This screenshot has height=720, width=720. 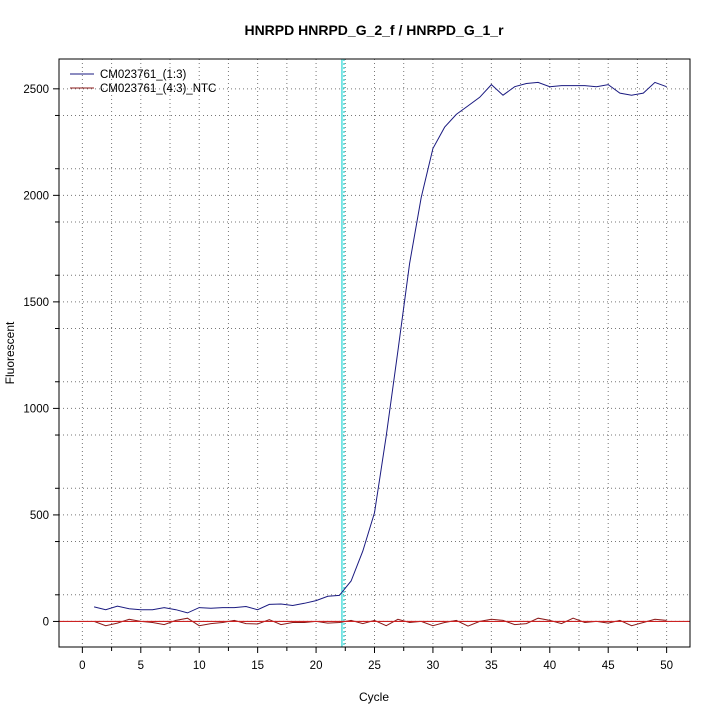 I want to click on chart-title: HNRPD HNRPD_G_2_f / HNRPD_G_1_r, so click(x=374, y=30).